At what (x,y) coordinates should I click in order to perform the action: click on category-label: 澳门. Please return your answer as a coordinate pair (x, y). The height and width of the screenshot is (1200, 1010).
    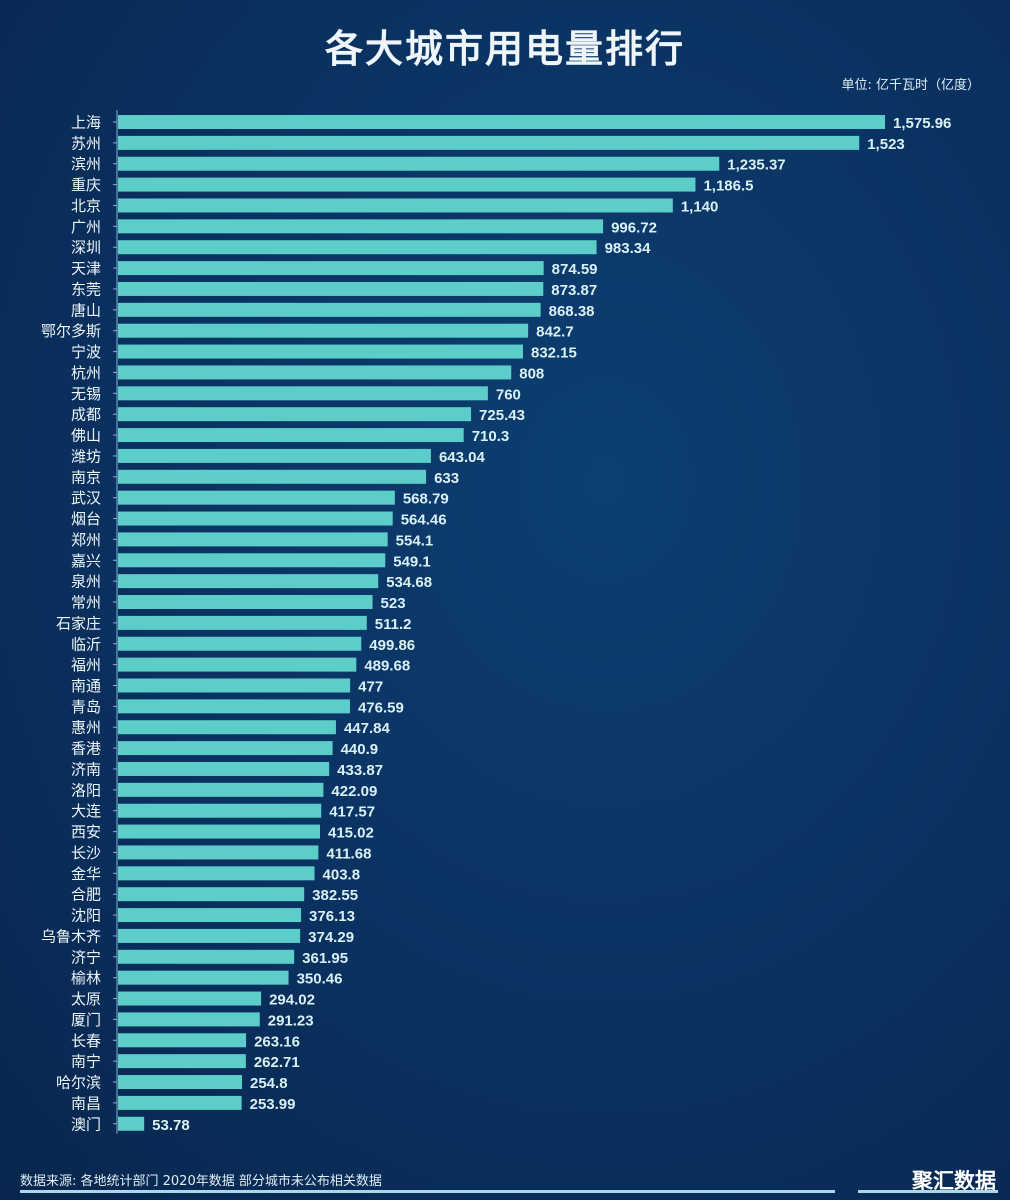
    Looking at the image, I should click on (86, 1124).